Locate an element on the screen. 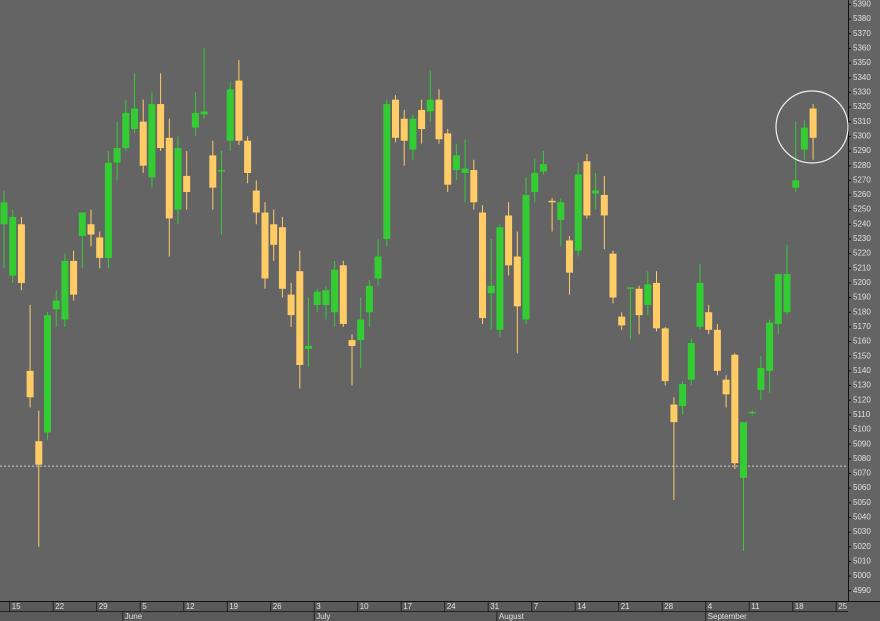 The width and height of the screenshot is (880, 621). y-tick-label: 5260 is located at coordinates (862, 194).